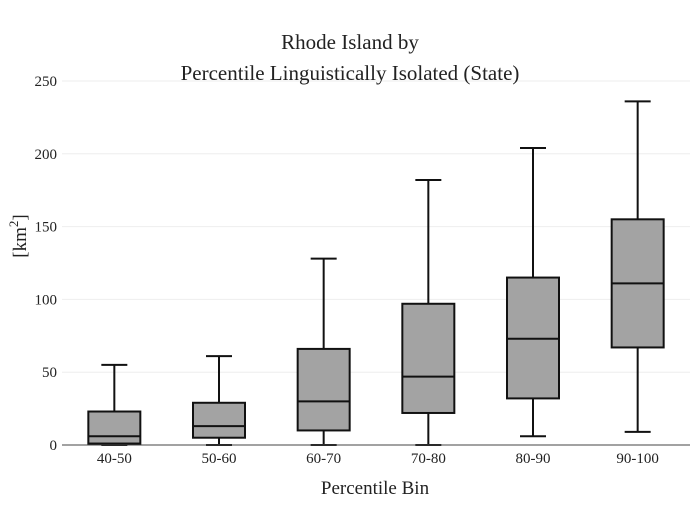 This screenshot has width=700, height=505. I want to click on x-axis-label: Percentile Bin, so click(375, 488).